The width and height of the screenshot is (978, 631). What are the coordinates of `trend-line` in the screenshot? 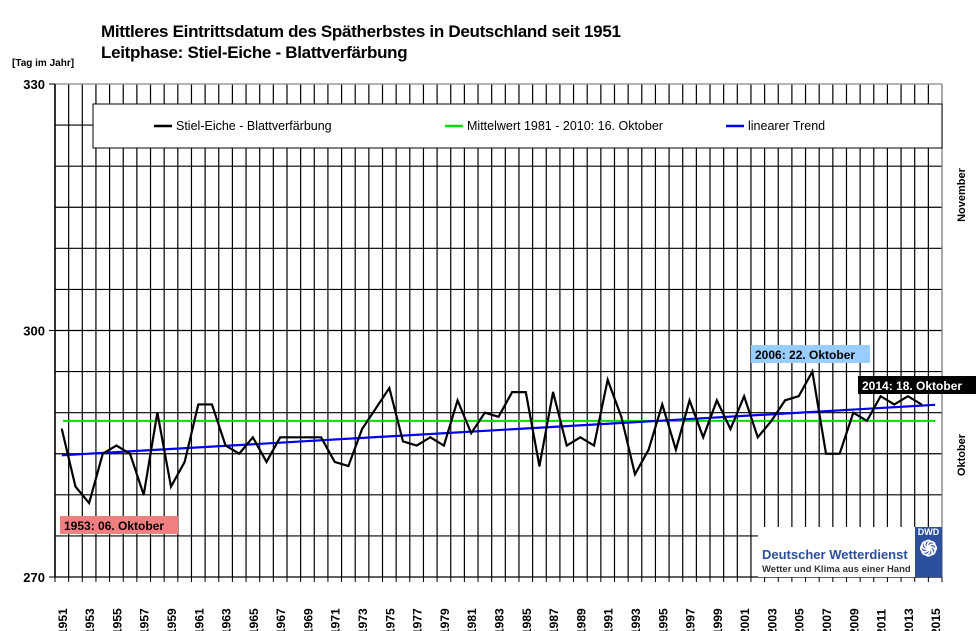 It's located at (498, 430).